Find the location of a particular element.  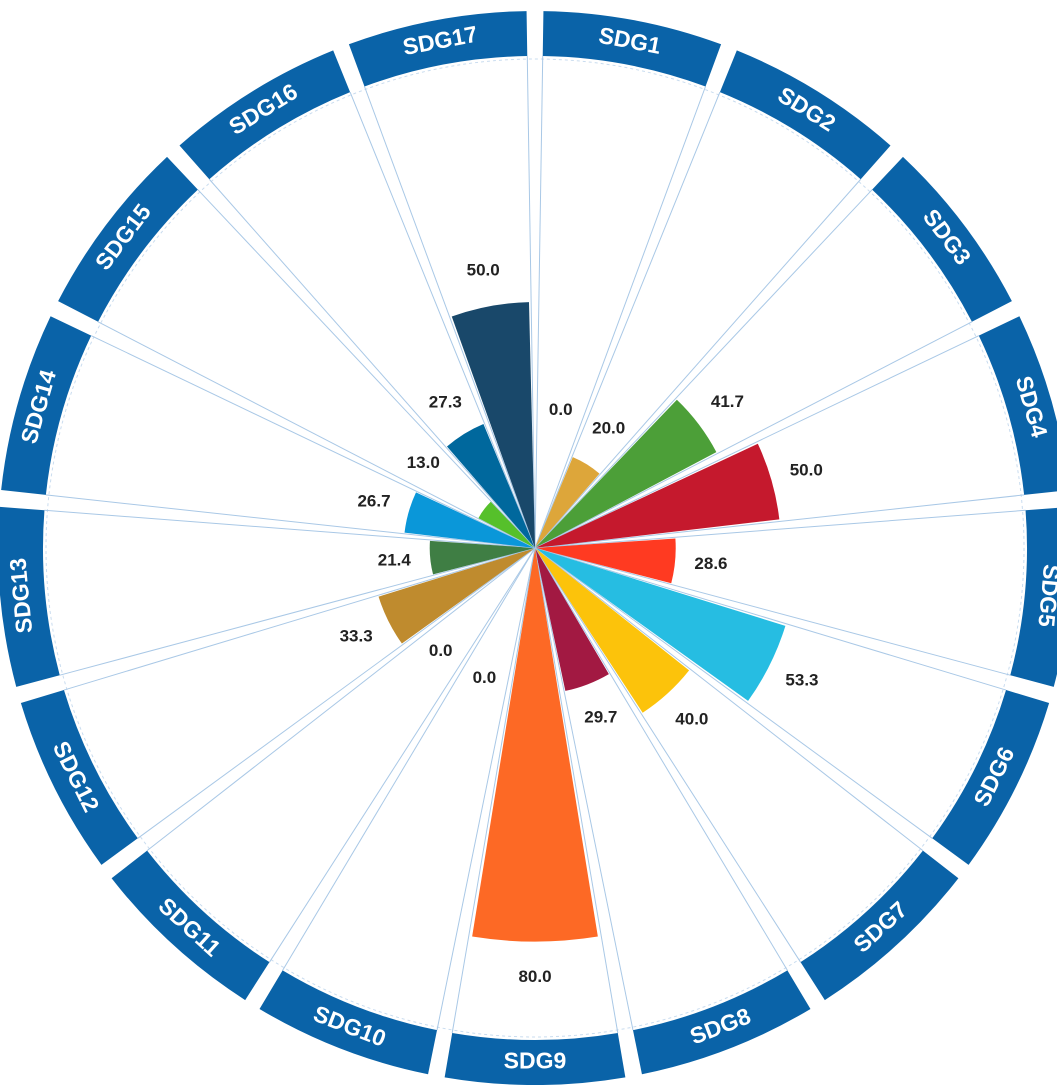

value-label: 53.3 is located at coordinates (801, 679).